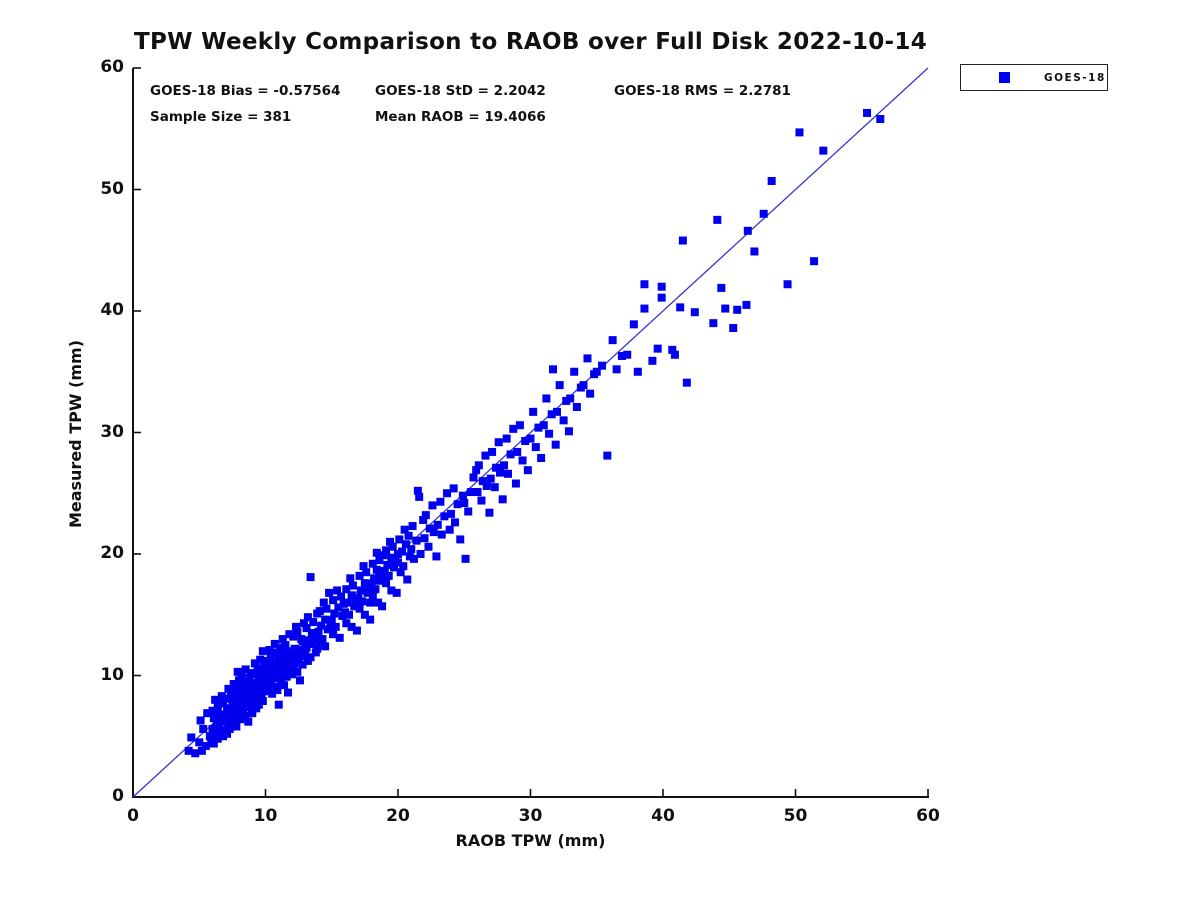 Image resolution: width=1200 pixels, height=900 pixels. What do you see at coordinates (398, 816) in the screenshot?
I see `x-tick-label: 20` at bounding box center [398, 816].